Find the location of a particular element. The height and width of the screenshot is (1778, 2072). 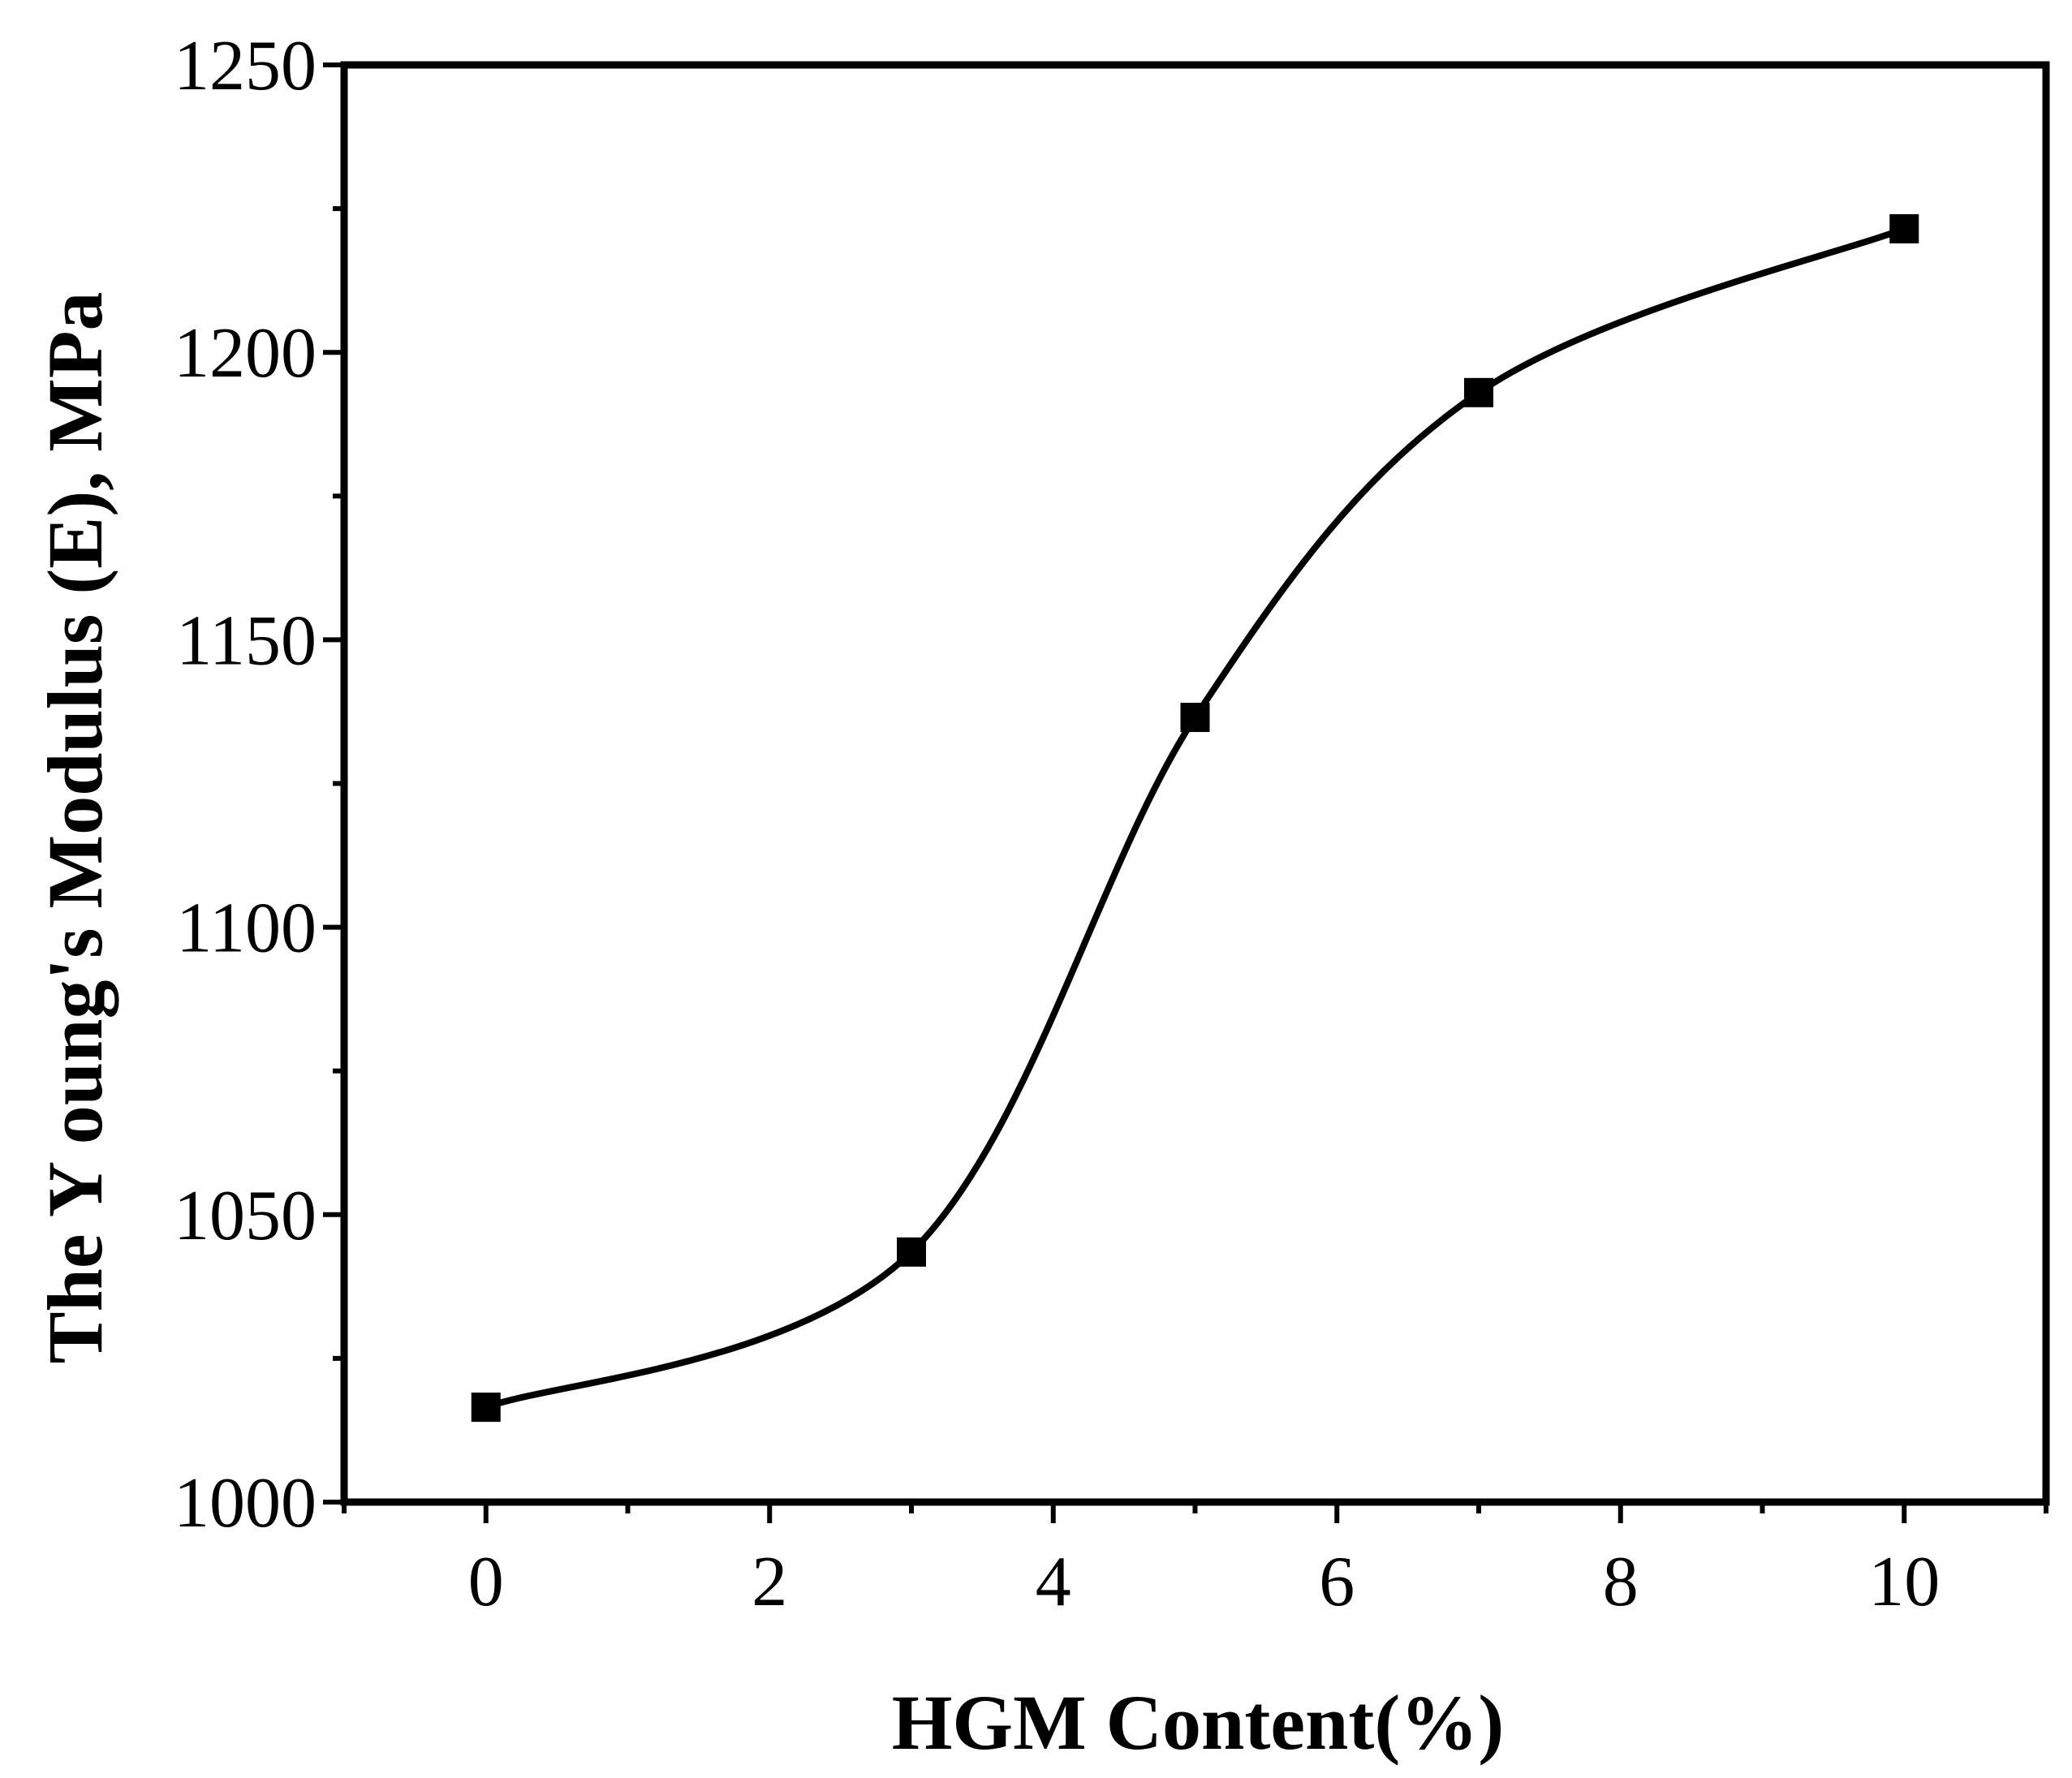

x-tick-label: 10 is located at coordinates (1904, 1582).